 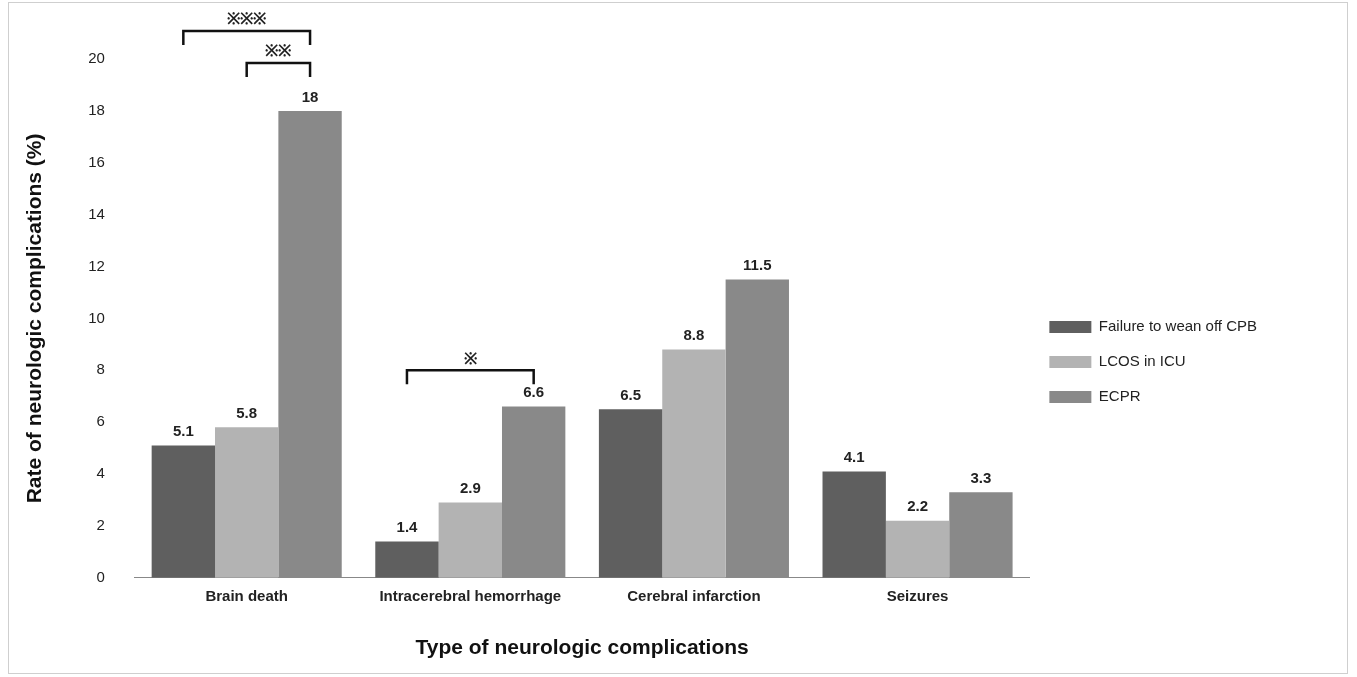 What do you see at coordinates (247, 412) in the screenshot?
I see `data-label: 5.8` at bounding box center [247, 412].